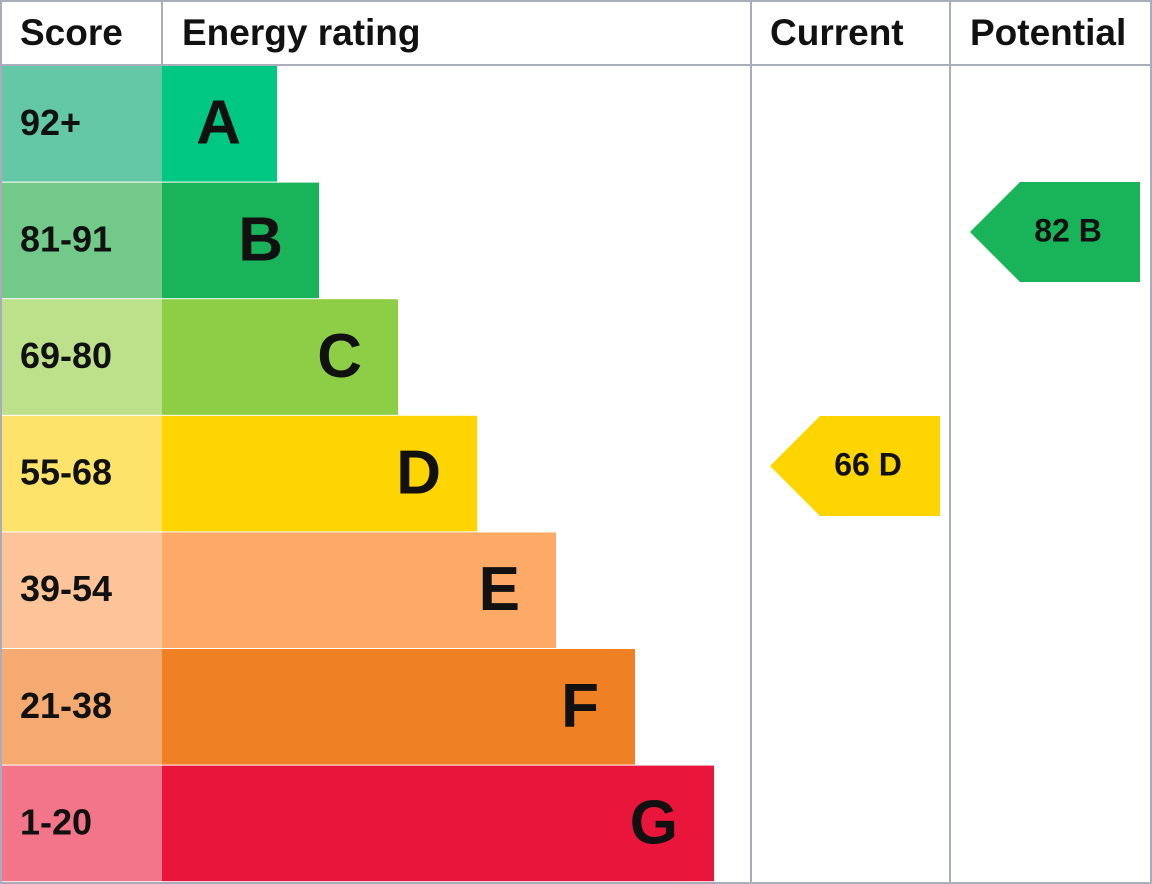 The image size is (1152, 884). What do you see at coordinates (66, 355) in the screenshot?
I see `score-label: 69-80` at bounding box center [66, 355].